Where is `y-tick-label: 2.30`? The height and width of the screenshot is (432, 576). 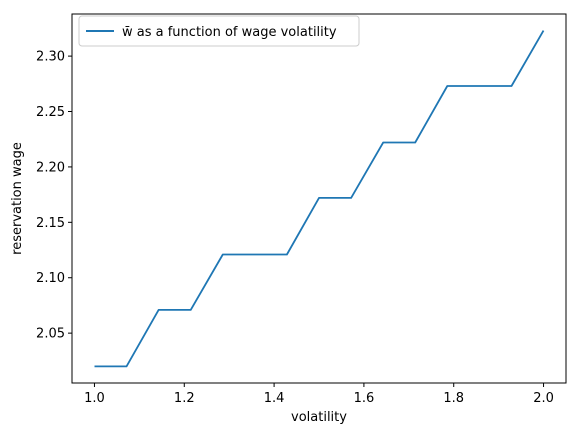 y-tick-label: 2.30 is located at coordinates (50, 57).